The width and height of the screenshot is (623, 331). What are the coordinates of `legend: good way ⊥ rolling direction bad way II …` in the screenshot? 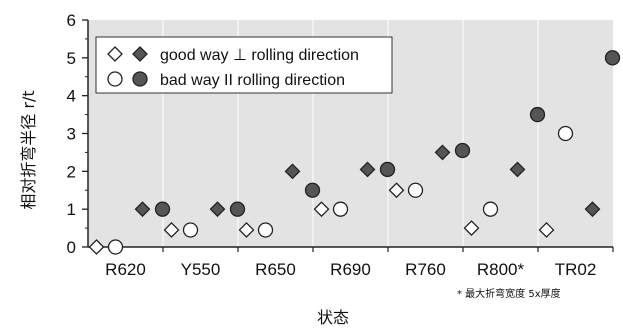 It's located at (244, 65).